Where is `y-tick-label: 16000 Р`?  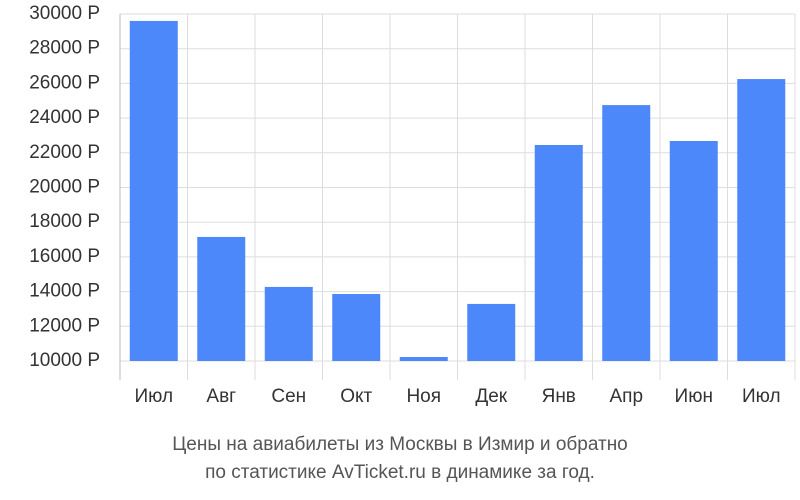 y-tick-label: 16000 Р is located at coordinates (64, 256).